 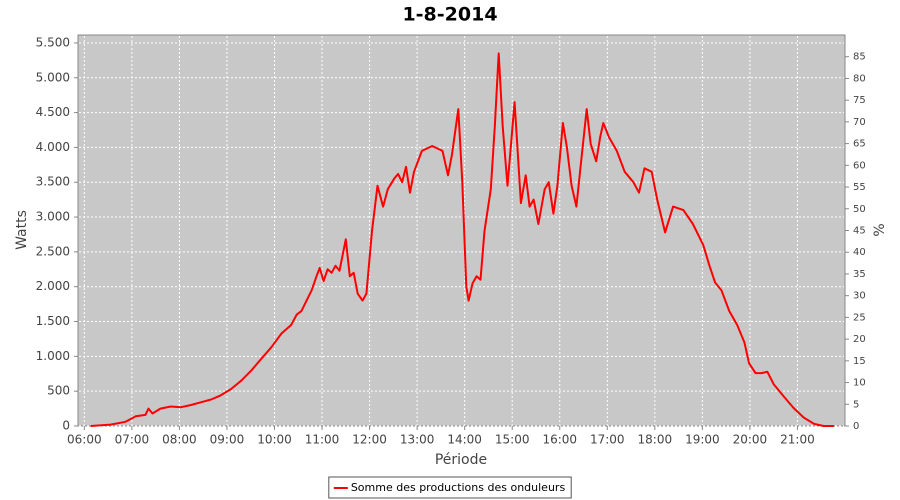 I want to click on y-tick-label: 1.000, so click(x=53, y=356).